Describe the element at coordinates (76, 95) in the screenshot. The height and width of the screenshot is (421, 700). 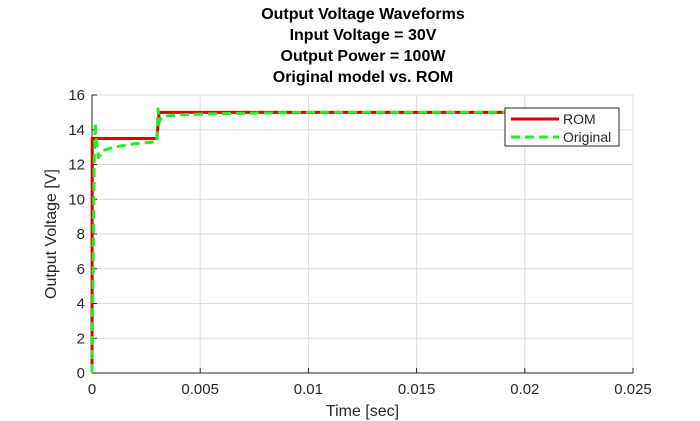
I see `y-tick-label: 16` at that location.